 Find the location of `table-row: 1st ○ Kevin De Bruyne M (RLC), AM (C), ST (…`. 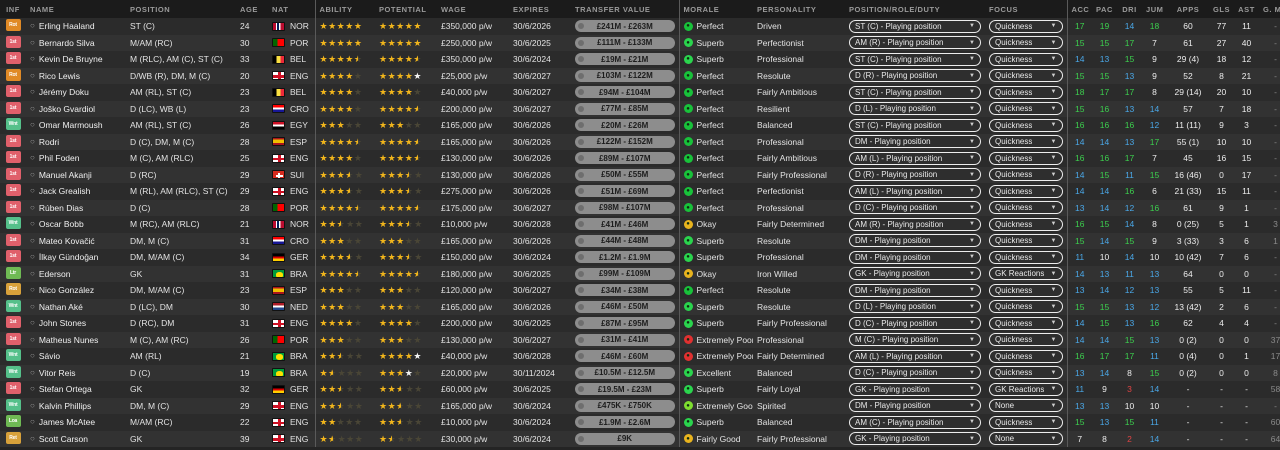

table-row: 1st ○ Kevin De Bruyne M (RLC), AM (C), ST (… is located at coordinates (640, 59).